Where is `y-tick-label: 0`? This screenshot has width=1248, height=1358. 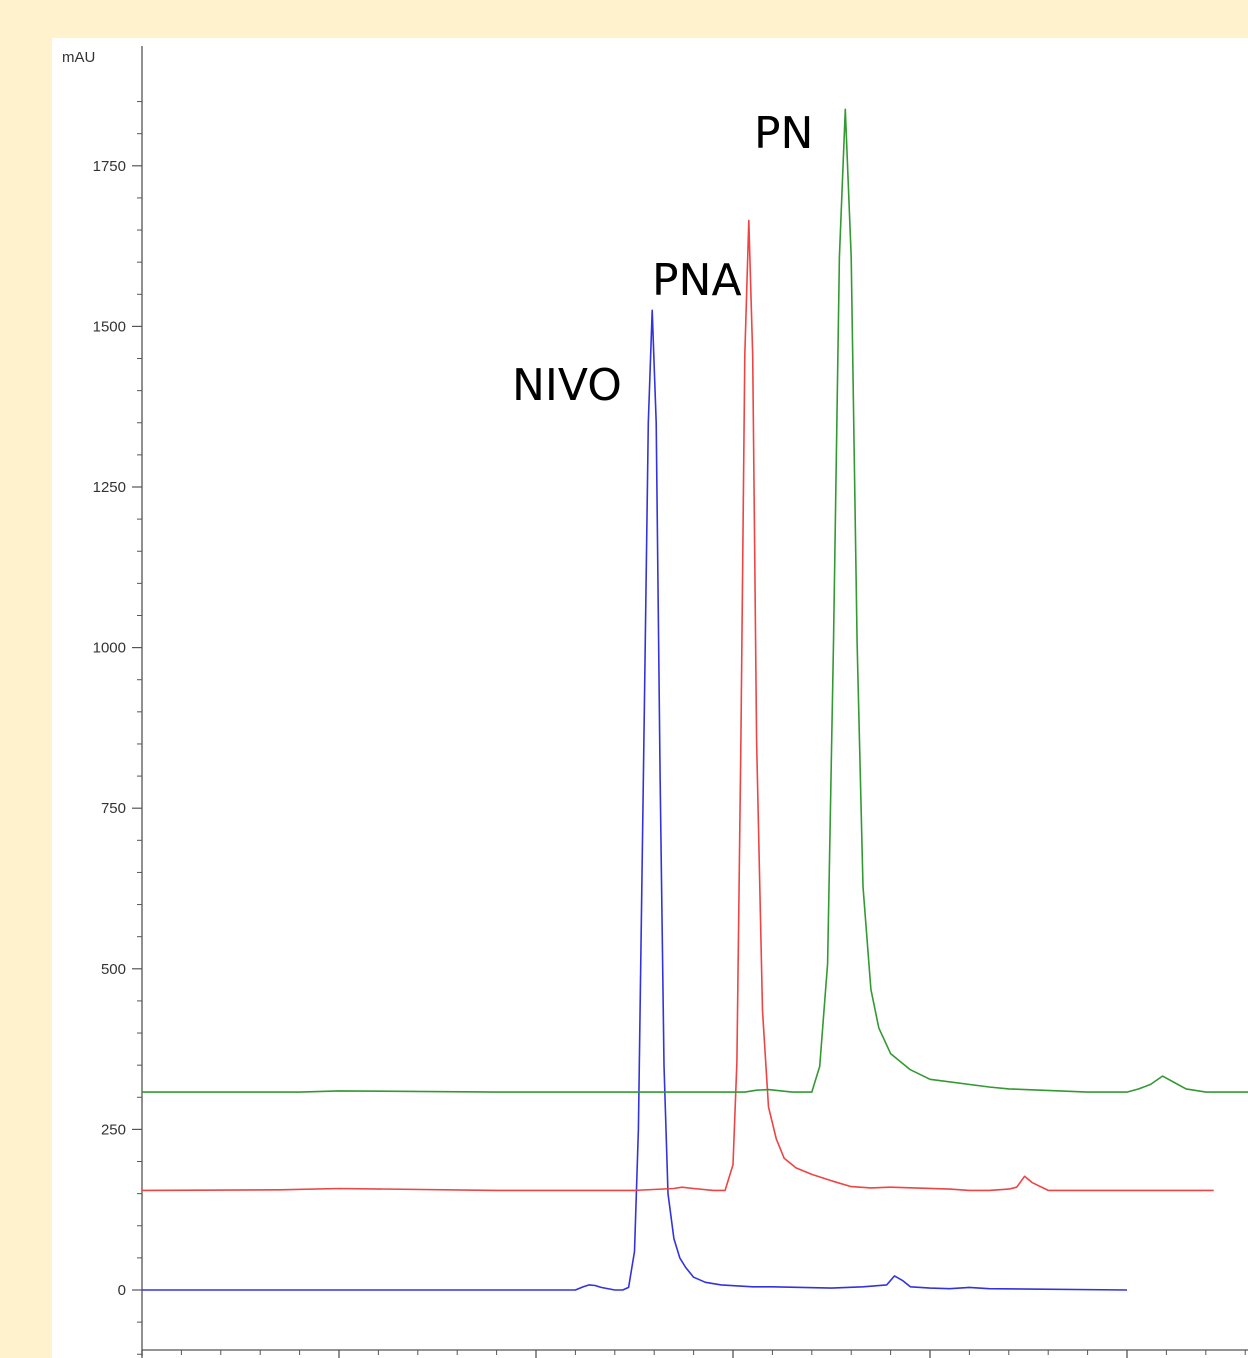 y-tick-label: 0 is located at coordinates (122, 1290).